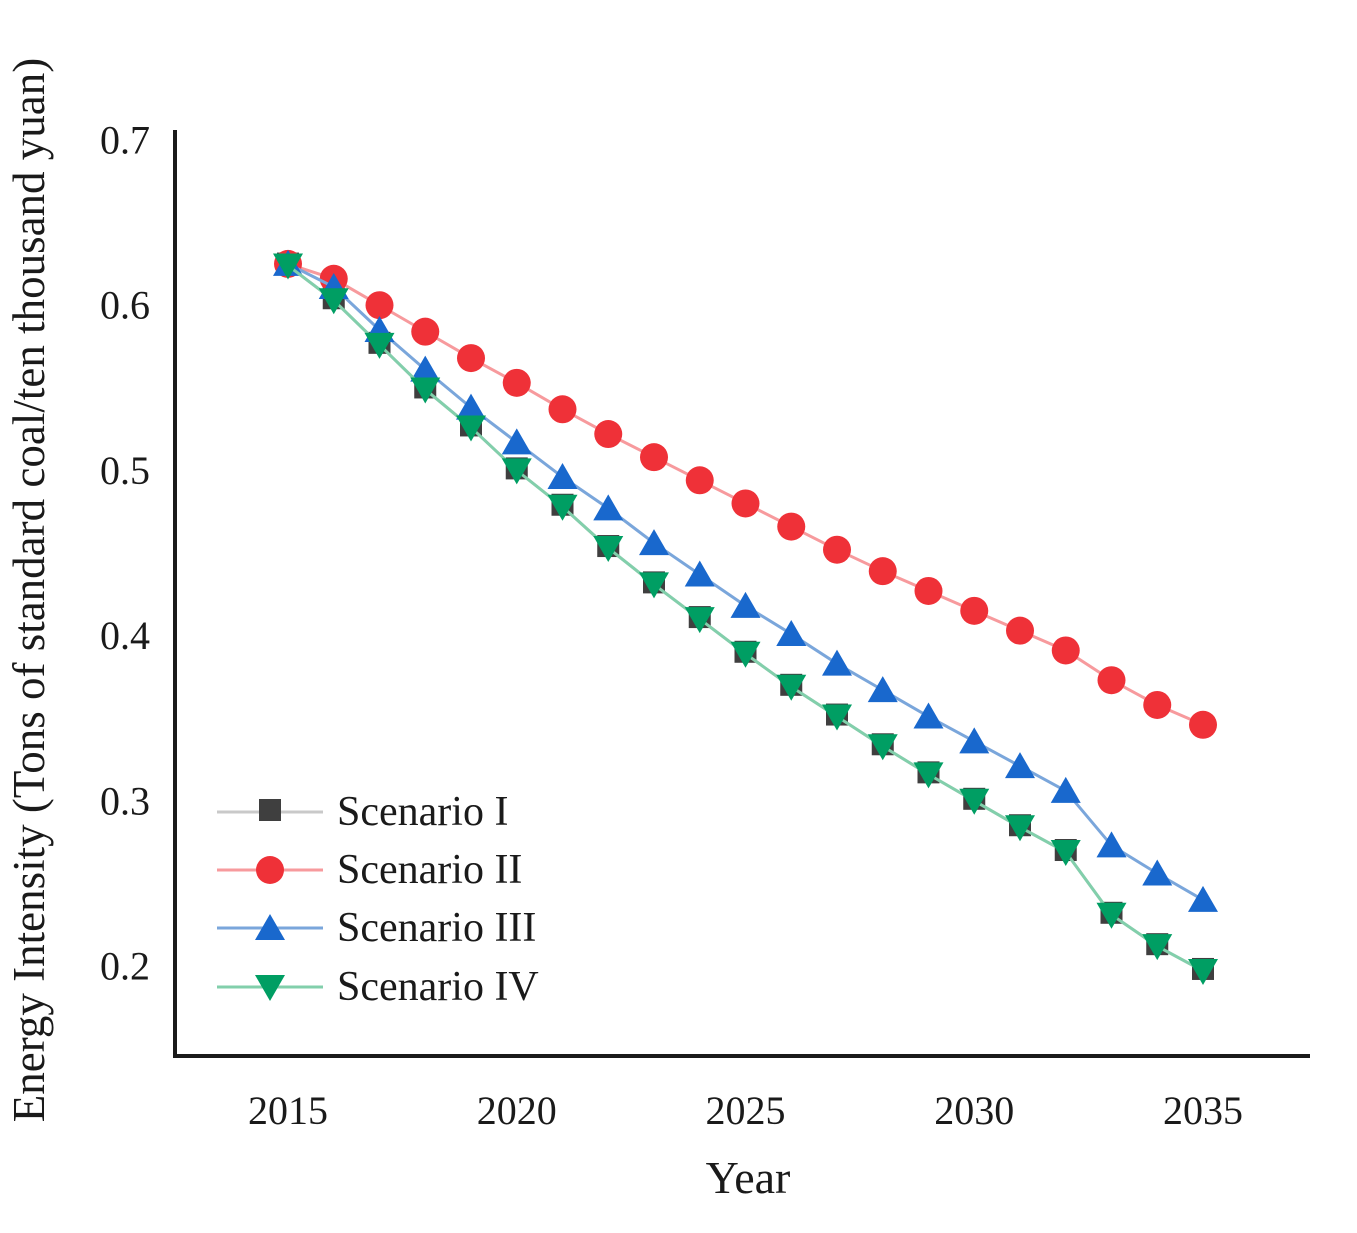  Describe the element at coordinates (125, 966) in the screenshot. I see `y-tick-label: 0.2` at that location.